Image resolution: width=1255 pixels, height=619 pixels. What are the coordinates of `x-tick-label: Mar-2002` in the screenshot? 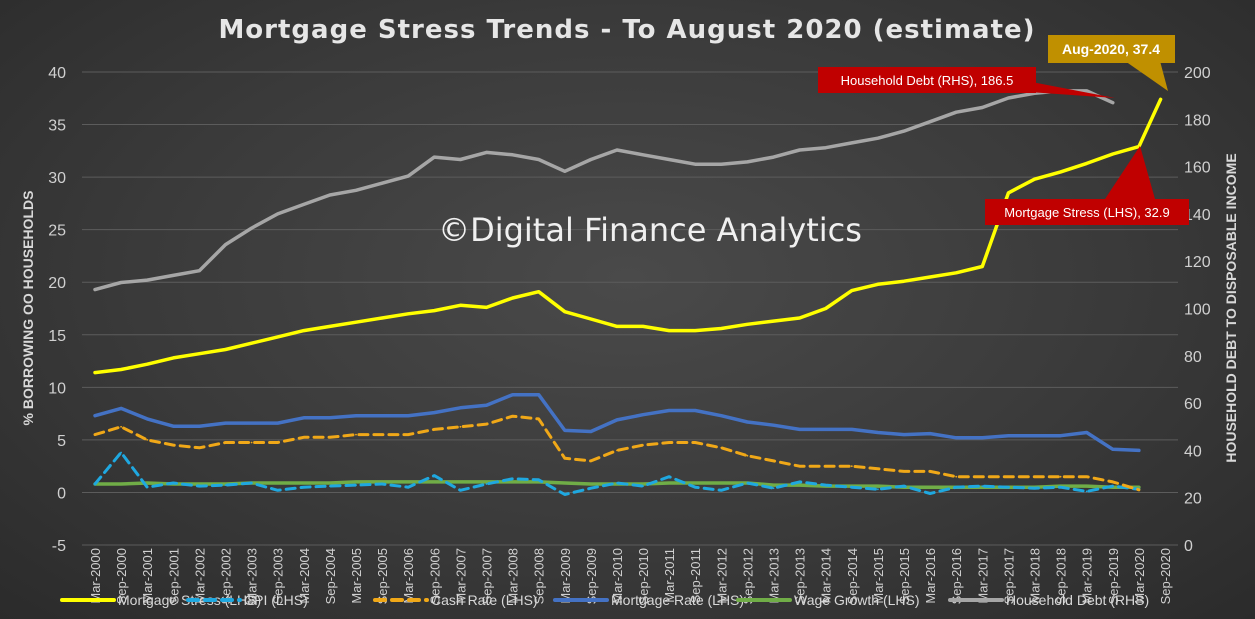 It's located at (199, 576).